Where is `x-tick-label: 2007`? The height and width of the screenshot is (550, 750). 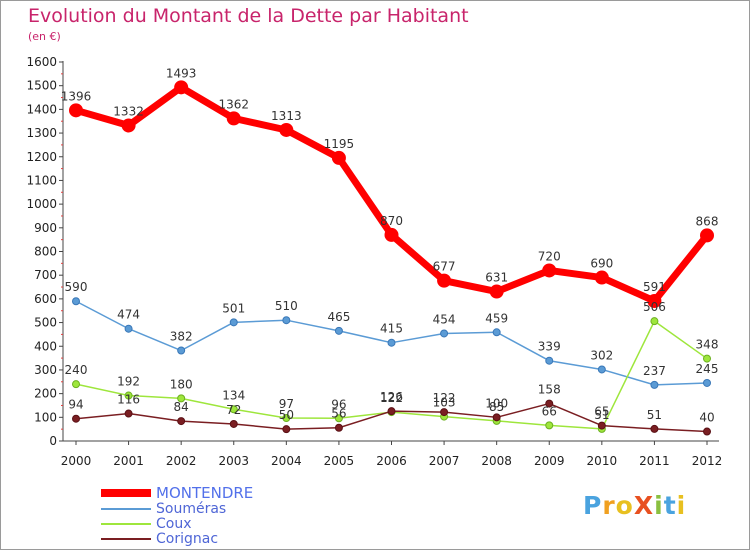 x-tick-label: 2007 is located at coordinates (444, 461).